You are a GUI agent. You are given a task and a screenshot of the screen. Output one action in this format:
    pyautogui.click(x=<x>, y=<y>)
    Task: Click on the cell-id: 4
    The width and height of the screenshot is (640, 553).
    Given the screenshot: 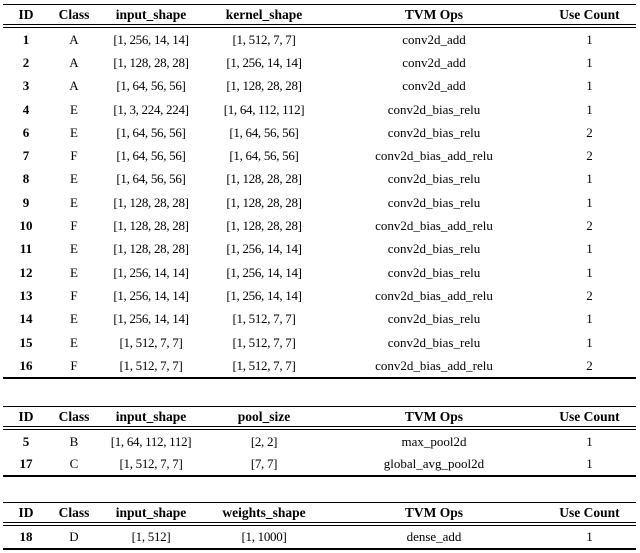 What is the action you would take?
    pyautogui.click(x=26, y=109)
    